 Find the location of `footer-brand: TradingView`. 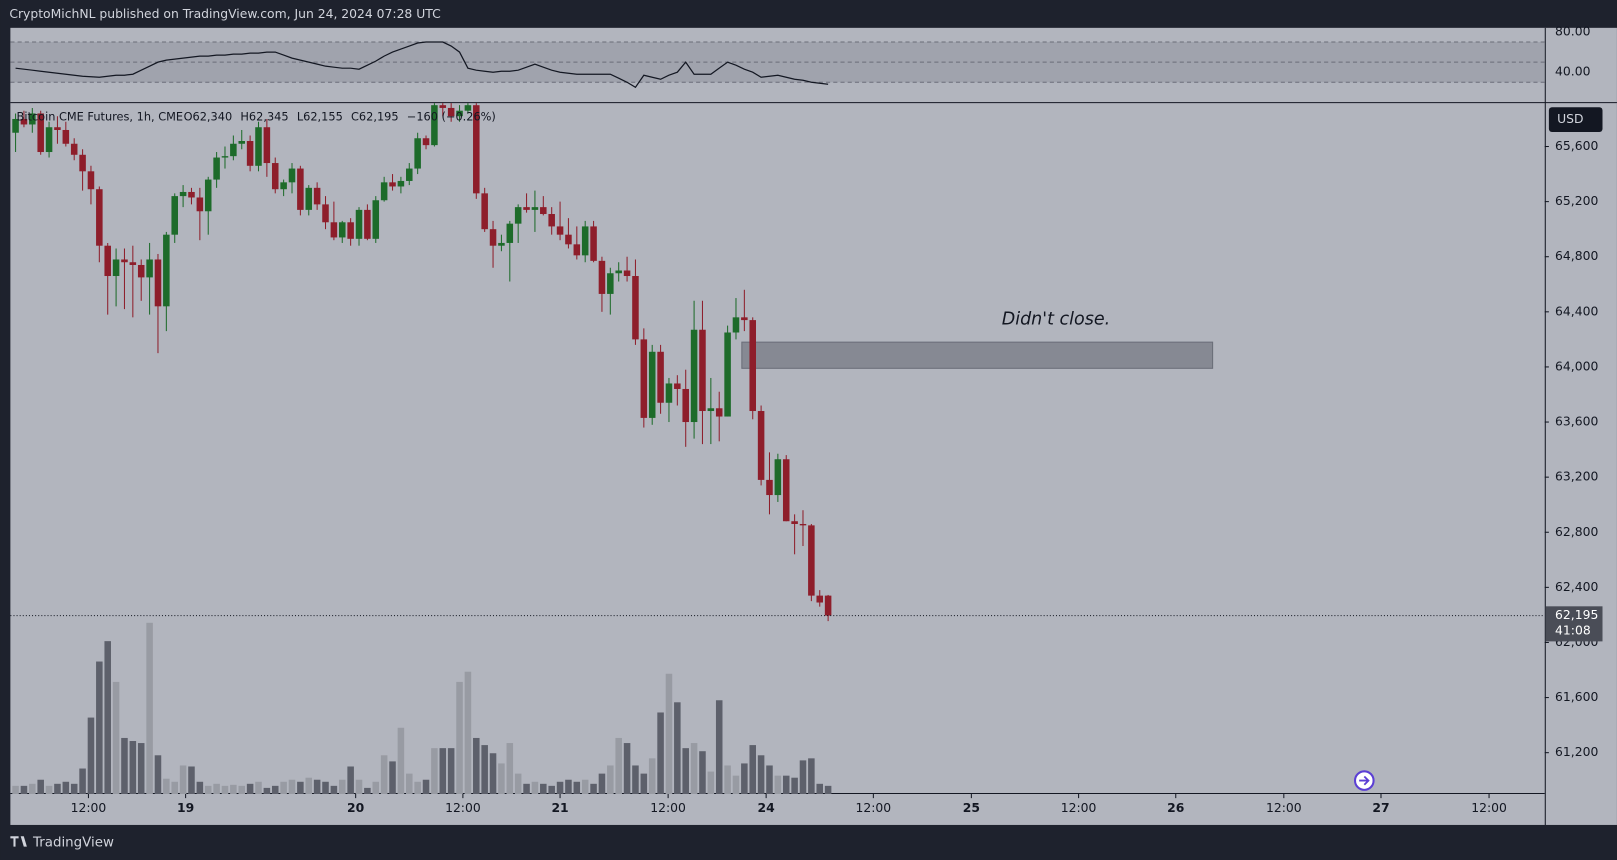

footer-brand: TradingView is located at coordinates (73, 842).